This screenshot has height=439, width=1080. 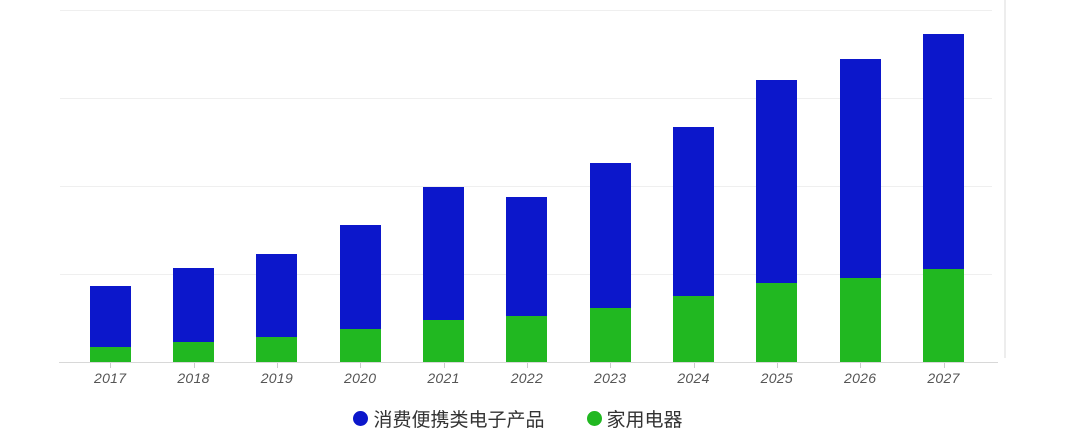 What do you see at coordinates (110, 378) in the screenshot?
I see `x-axis-label: 2017` at bounding box center [110, 378].